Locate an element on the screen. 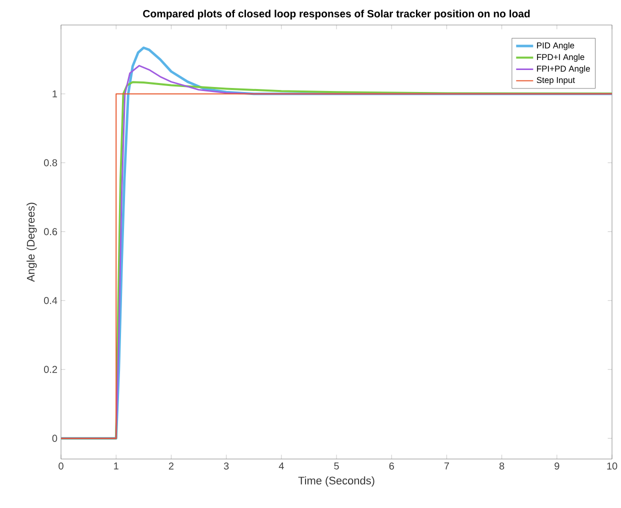  y-tick-label: 0.6 is located at coordinates (51, 232).